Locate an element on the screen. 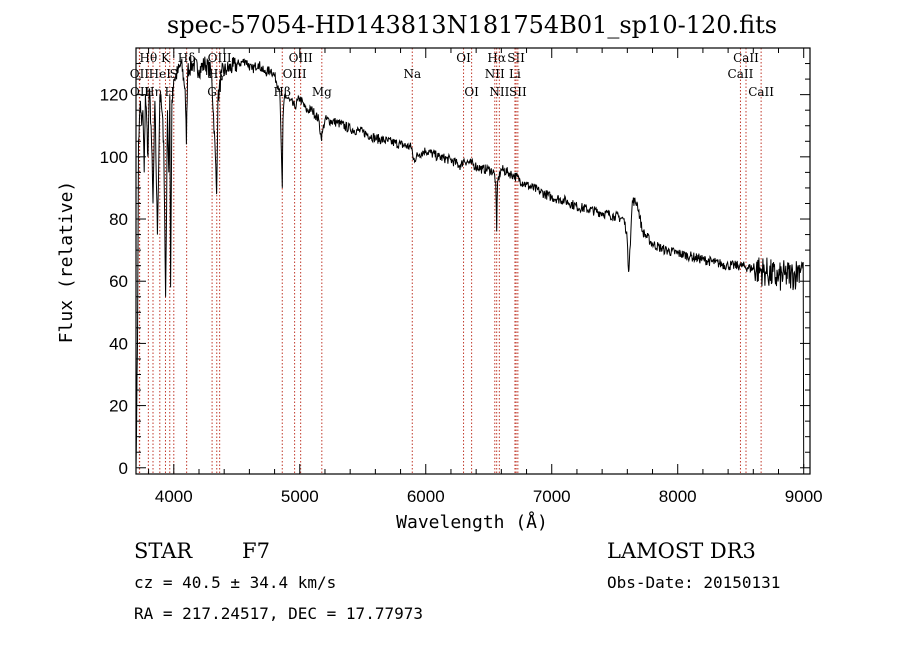 This screenshot has height=654, width=900. x-tick-label: 6000 is located at coordinates (426, 496).